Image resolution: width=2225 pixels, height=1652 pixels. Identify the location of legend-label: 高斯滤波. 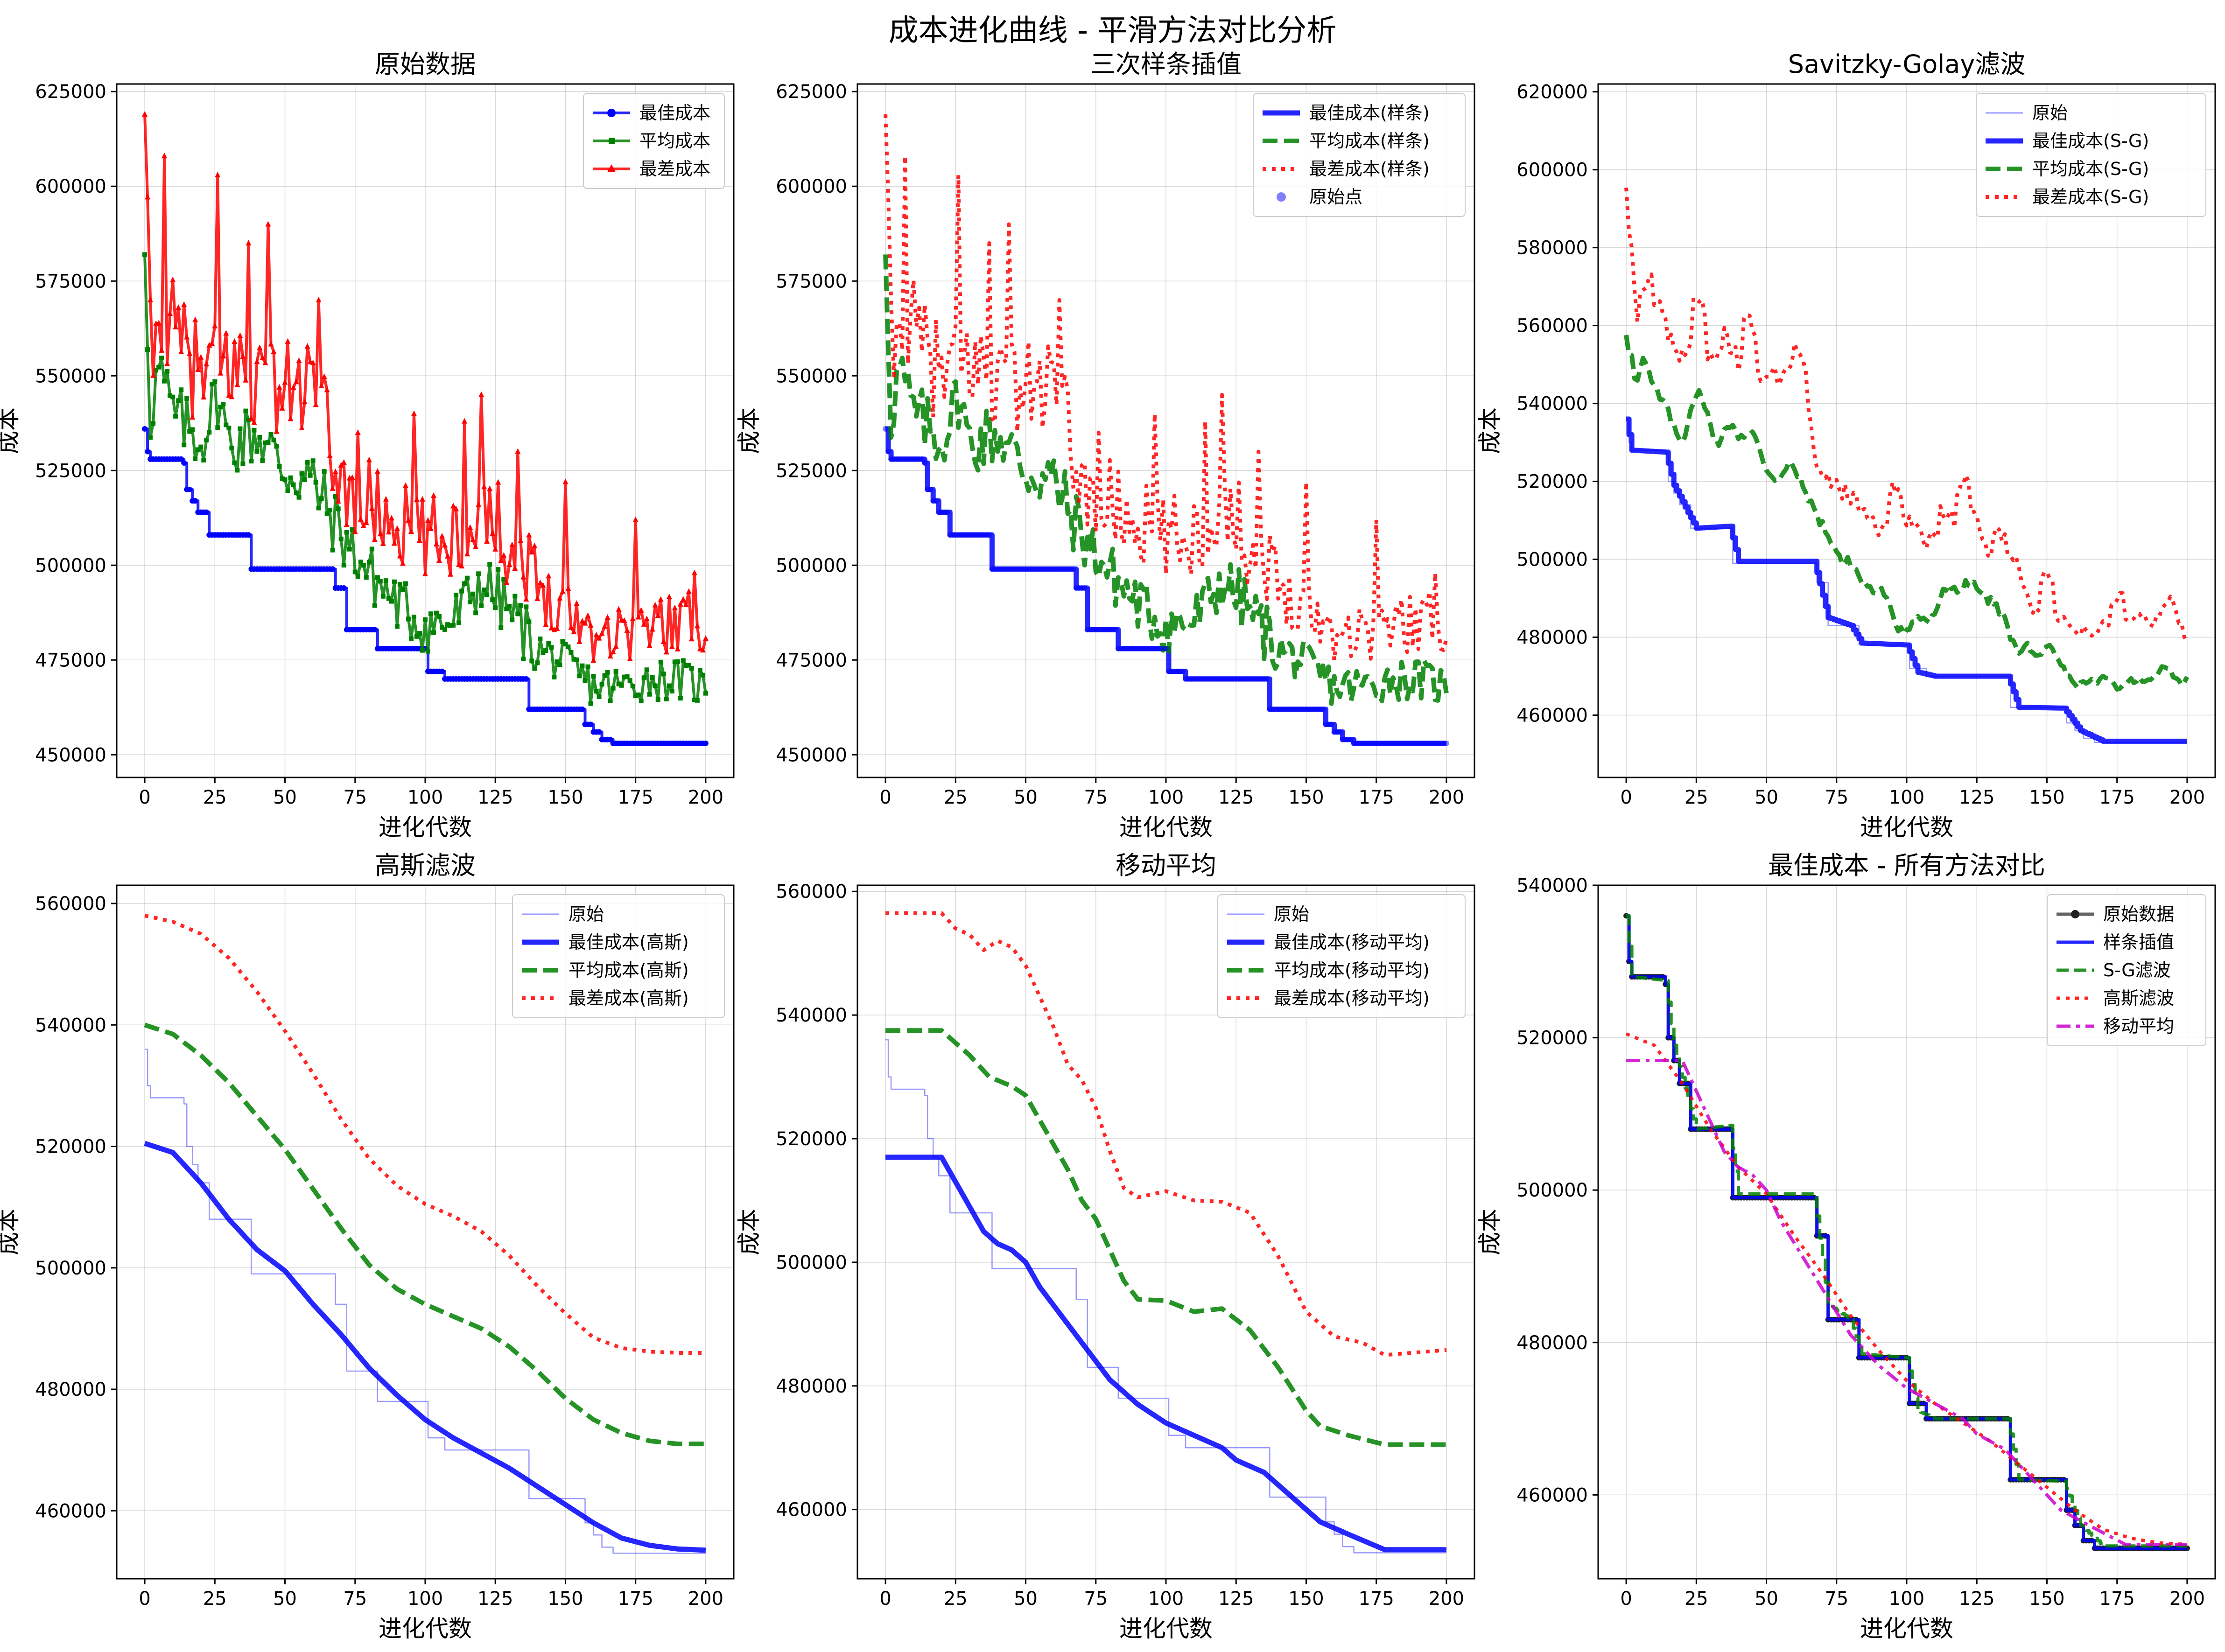
(2139, 998).